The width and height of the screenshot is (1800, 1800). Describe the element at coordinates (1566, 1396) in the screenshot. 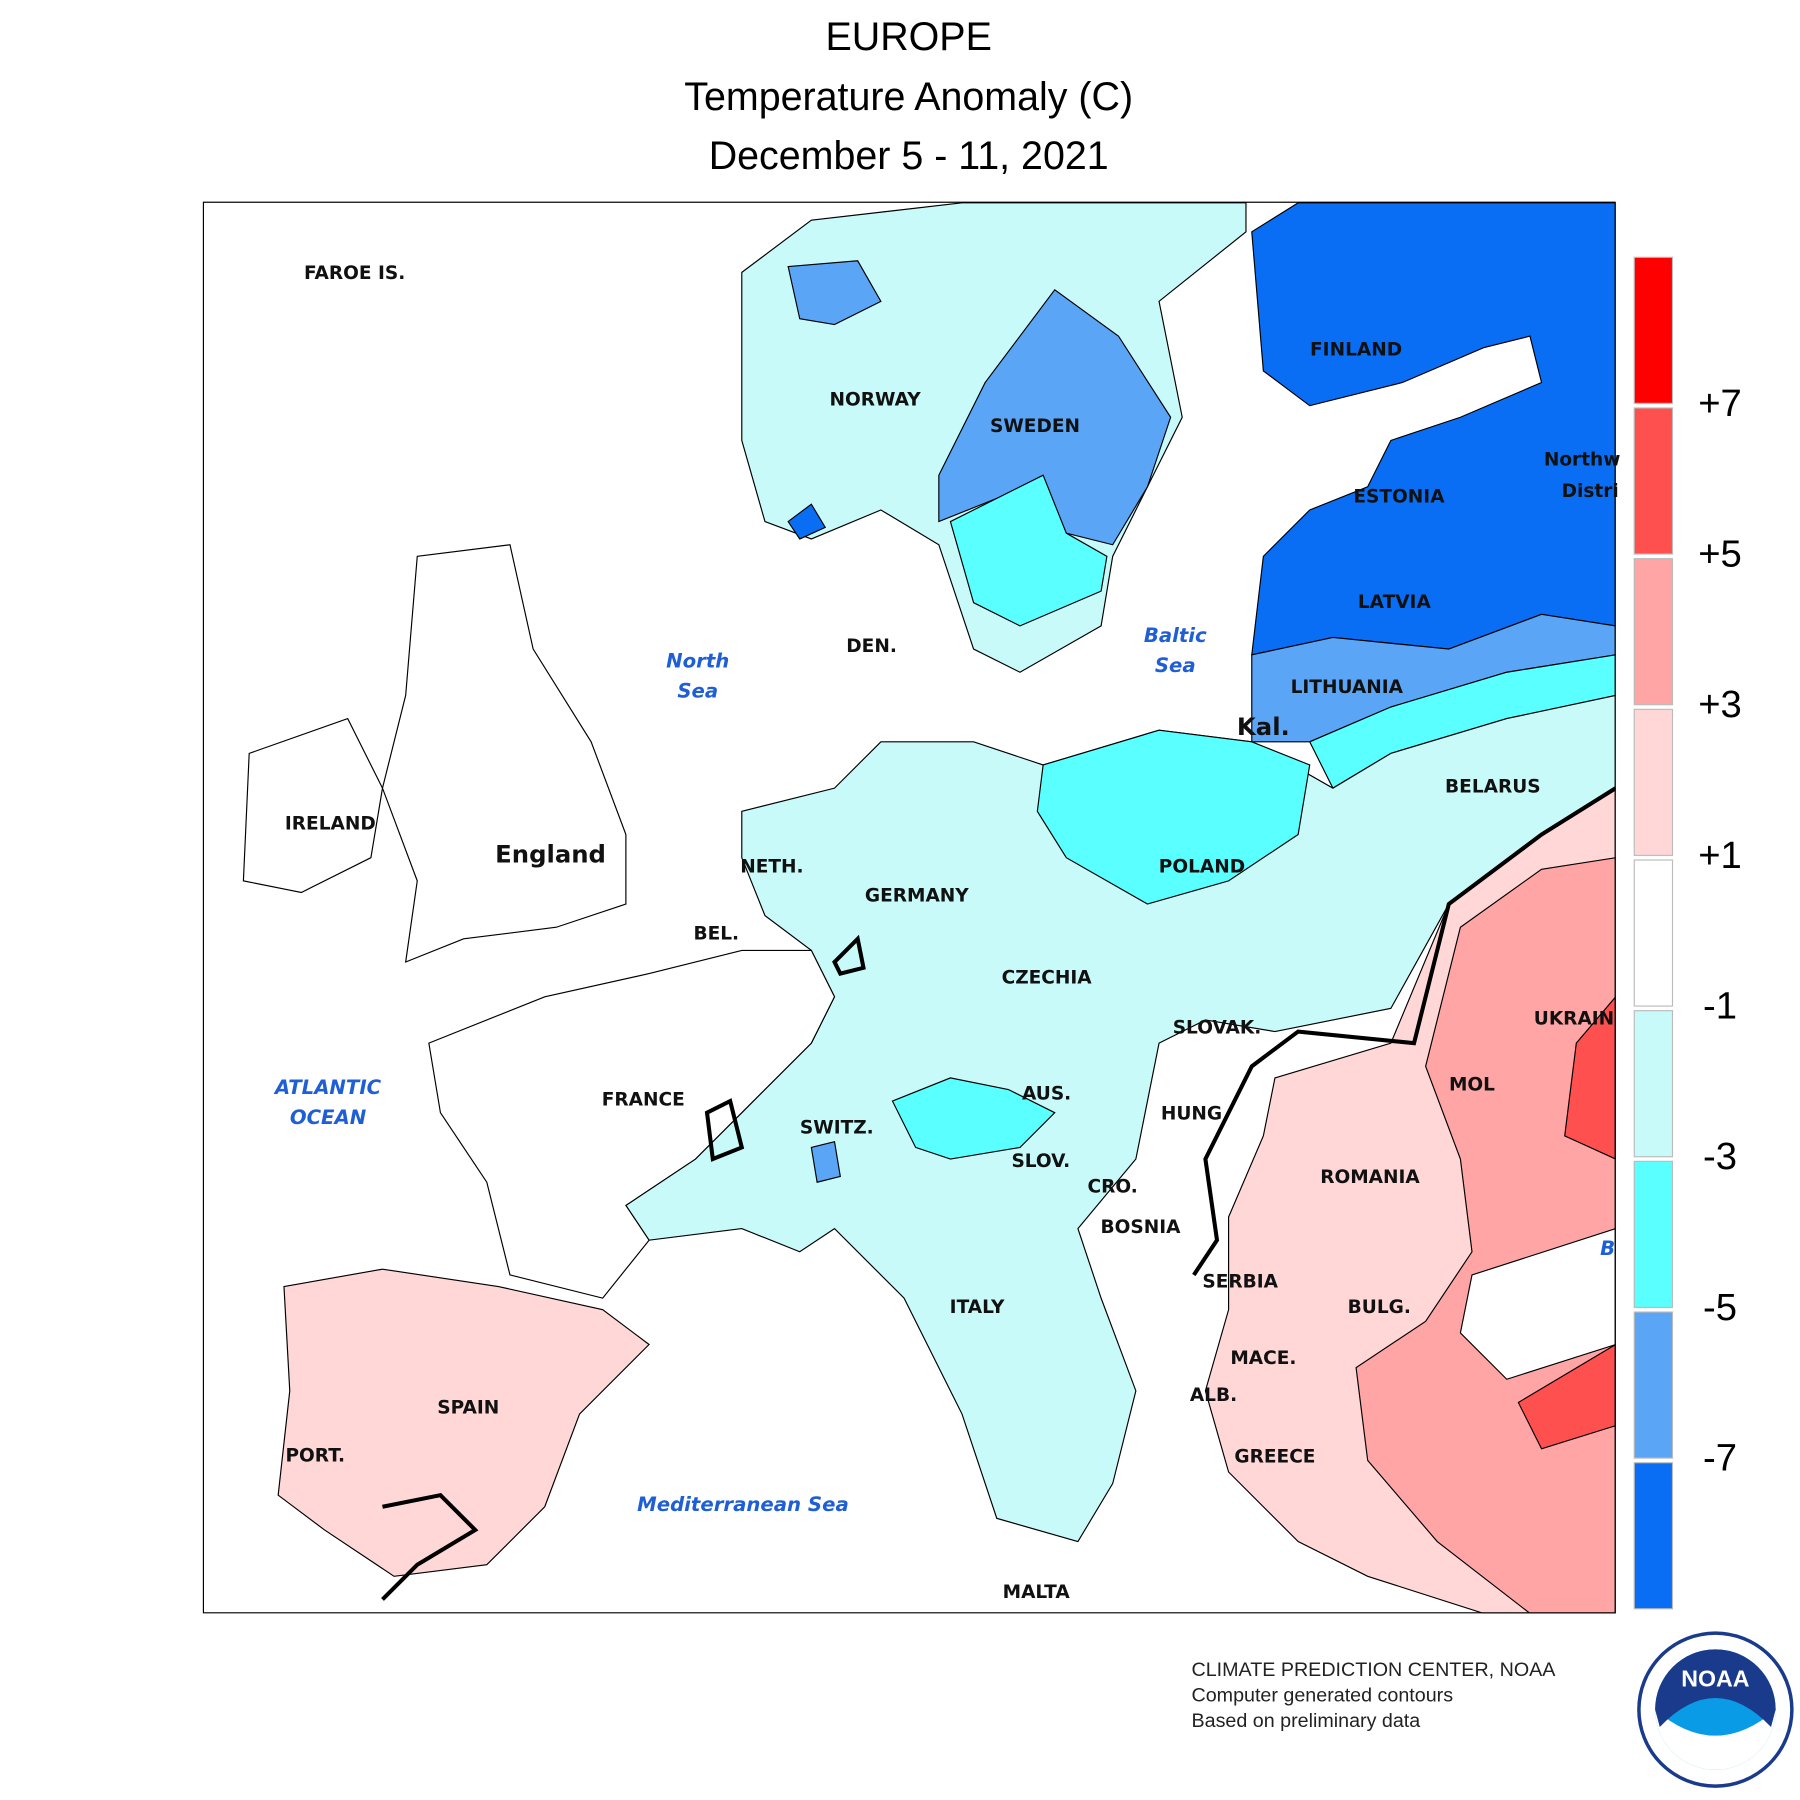

I see `turkey-hot` at that location.